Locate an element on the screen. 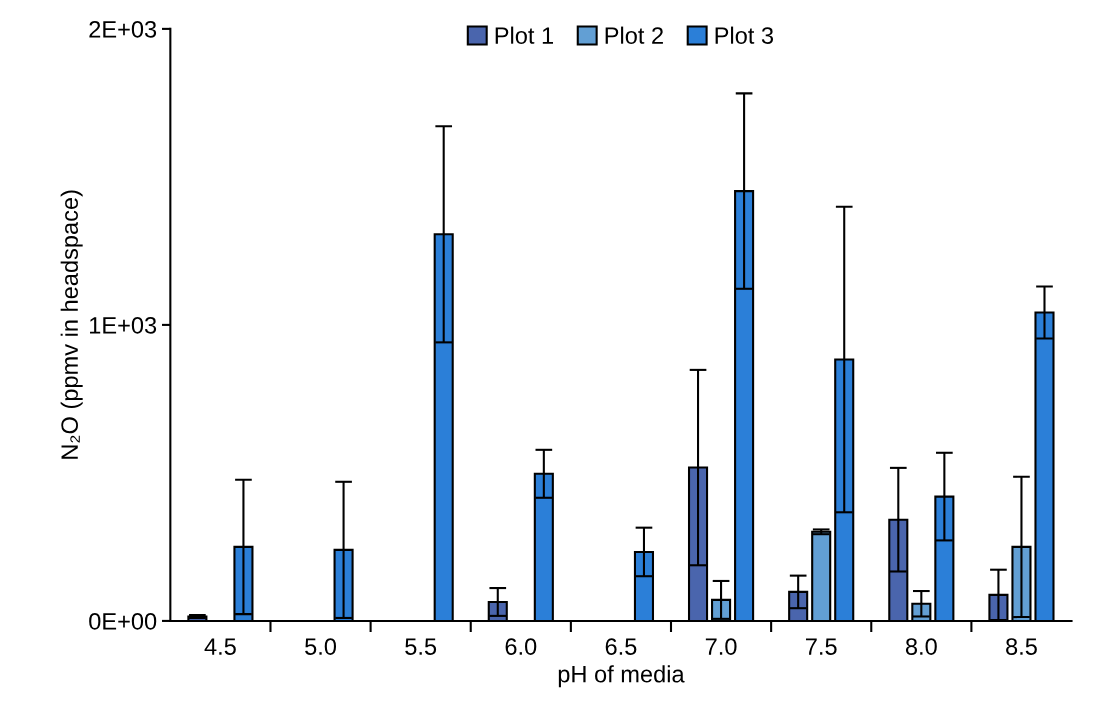  y-tick-label: 0E+00 is located at coordinates (123, 621).